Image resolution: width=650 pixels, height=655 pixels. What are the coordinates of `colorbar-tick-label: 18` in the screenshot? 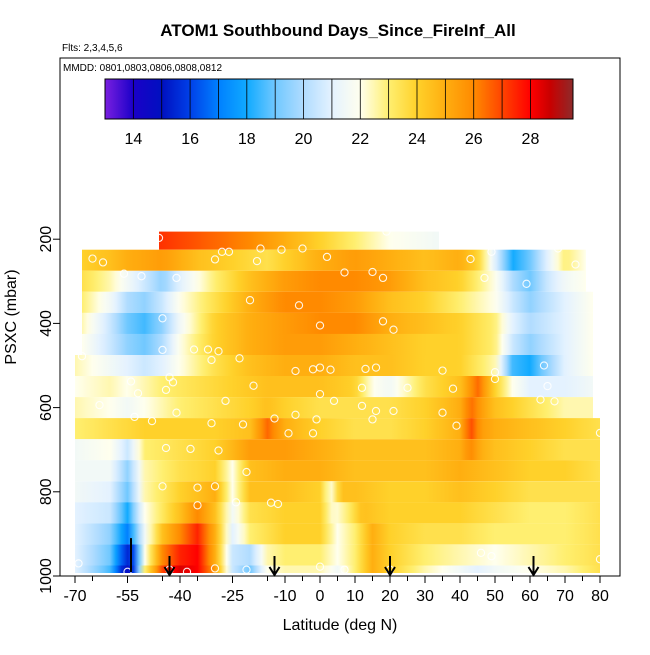 It's located at (247, 139).